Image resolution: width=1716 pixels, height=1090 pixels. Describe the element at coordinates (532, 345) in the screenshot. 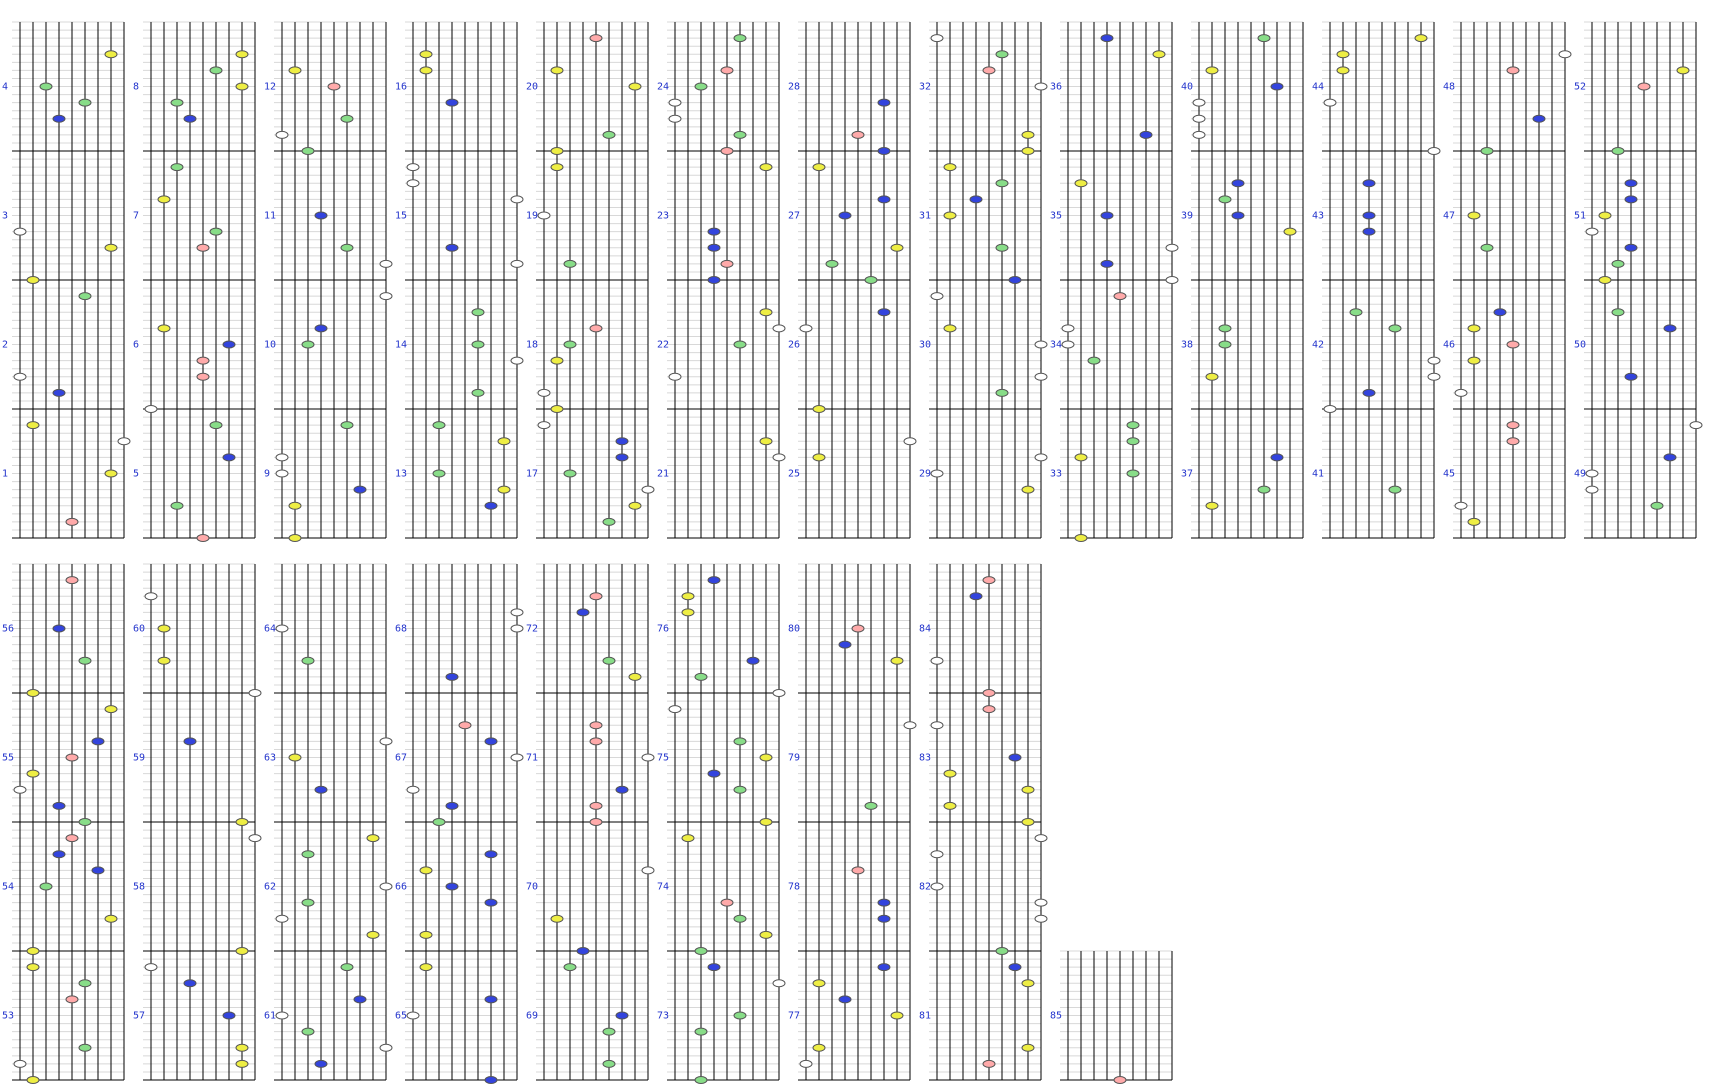

I see `measure-number: 18` at that location.